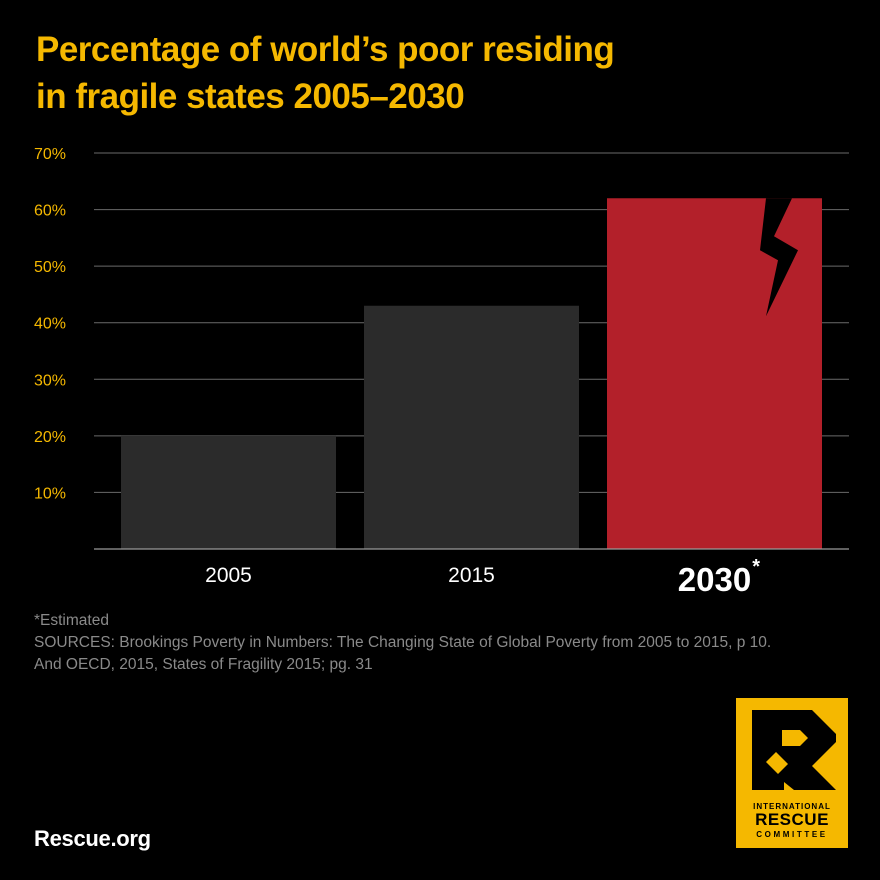  I want to click on chart-title-line-2: in fragile states 2005–2030, so click(250, 96).